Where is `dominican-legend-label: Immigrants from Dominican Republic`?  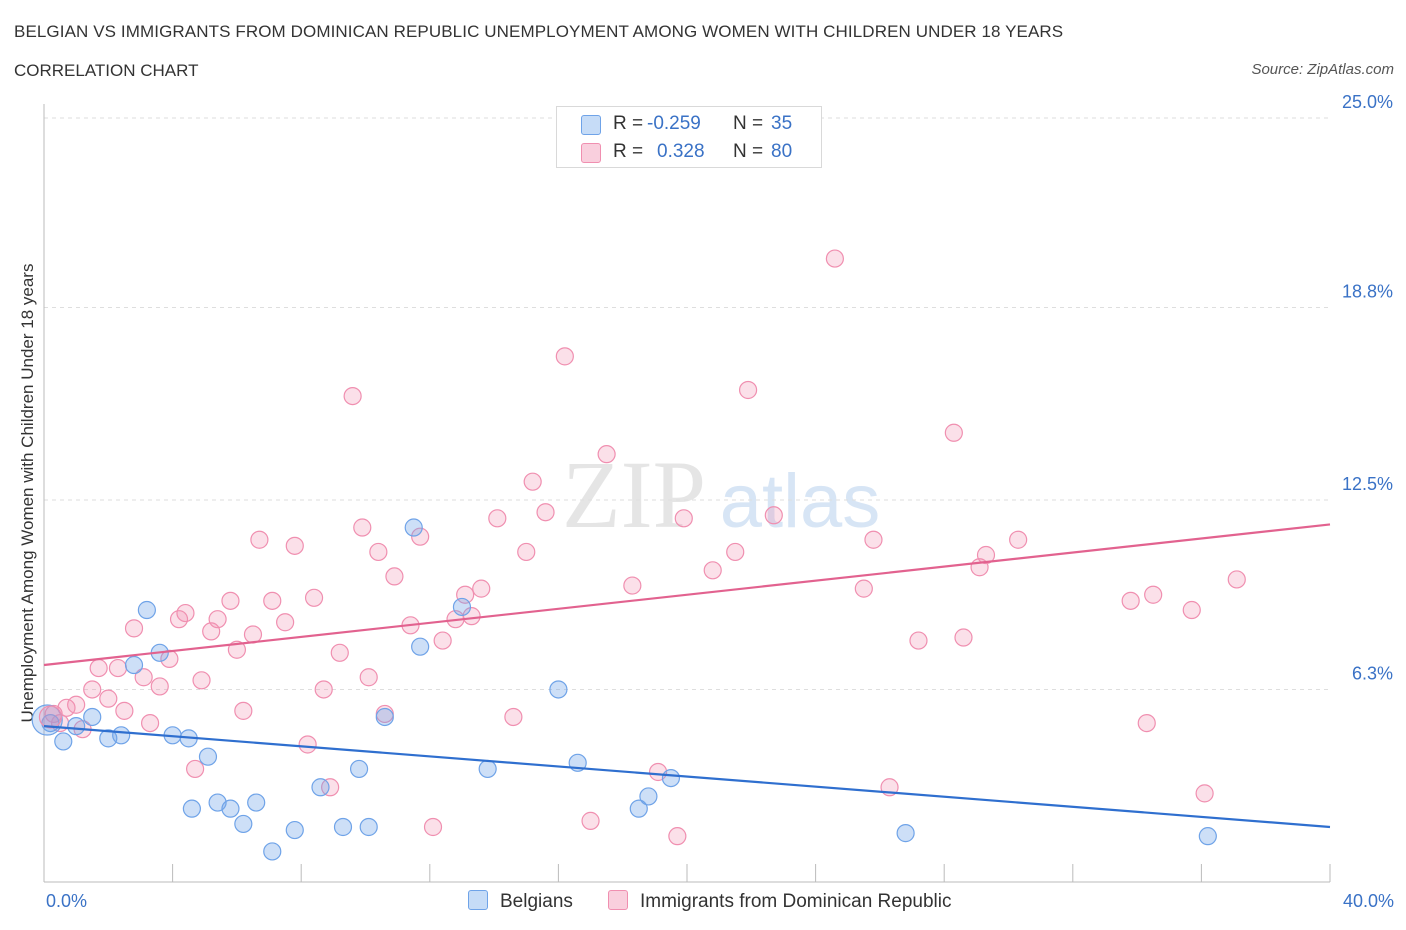 dominican-legend-label: Immigrants from Dominican Republic is located at coordinates (796, 901).